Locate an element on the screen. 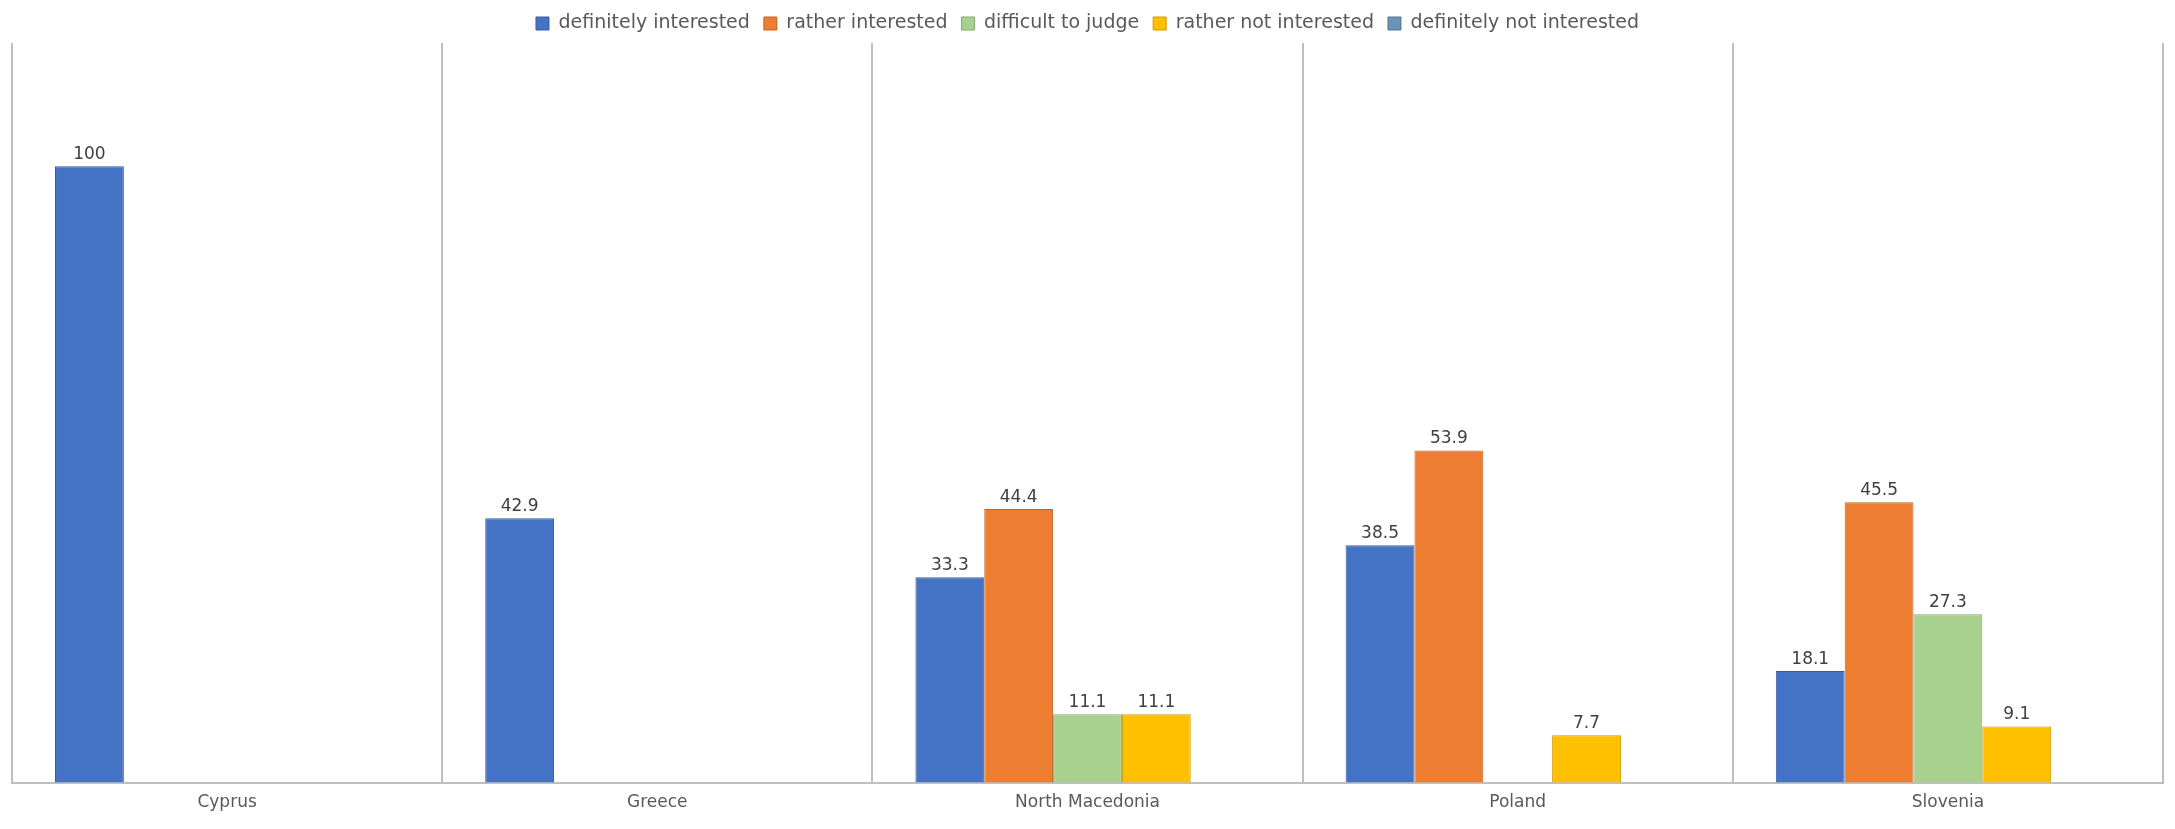  data-label: 9.1 is located at coordinates (2017, 713).